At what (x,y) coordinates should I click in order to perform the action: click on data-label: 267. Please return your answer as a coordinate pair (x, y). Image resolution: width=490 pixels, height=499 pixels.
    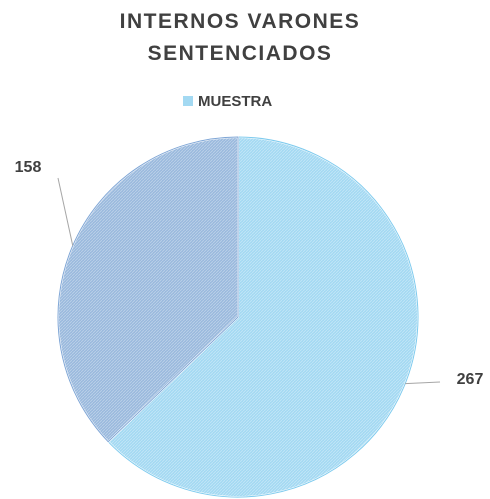
    Looking at the image, I should click on (470, 379).